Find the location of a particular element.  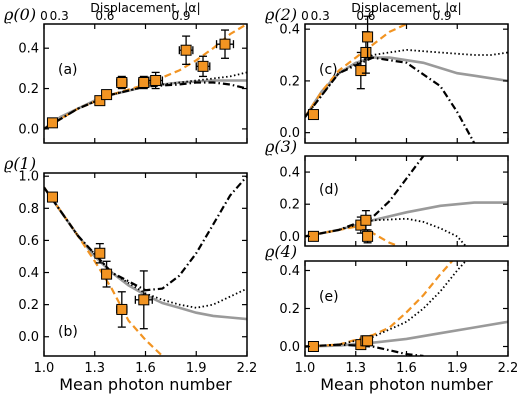

y-axis-label: ϱ(3) is located at coordinates (281, 146).